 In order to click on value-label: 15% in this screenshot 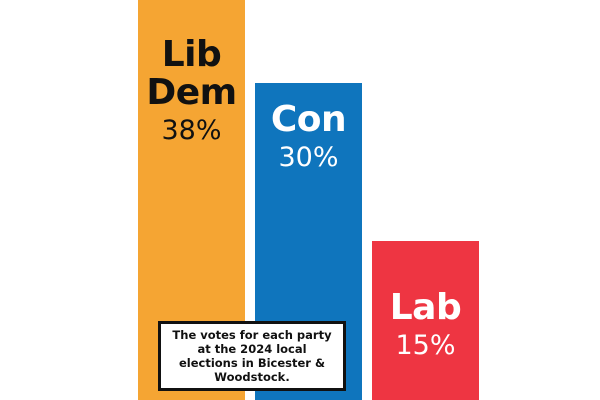, I will do `click(425, 346)`.